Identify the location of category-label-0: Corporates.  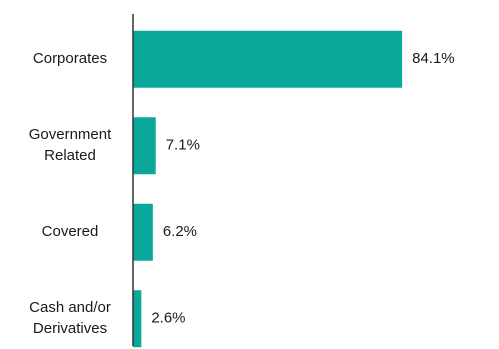
(70, 58).